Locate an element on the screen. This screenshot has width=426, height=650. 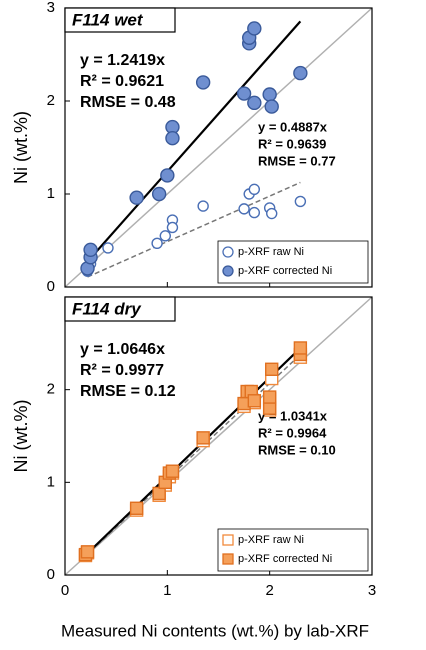
fit-annotation: y = 0.4887x is located at coordinates (293, 126).